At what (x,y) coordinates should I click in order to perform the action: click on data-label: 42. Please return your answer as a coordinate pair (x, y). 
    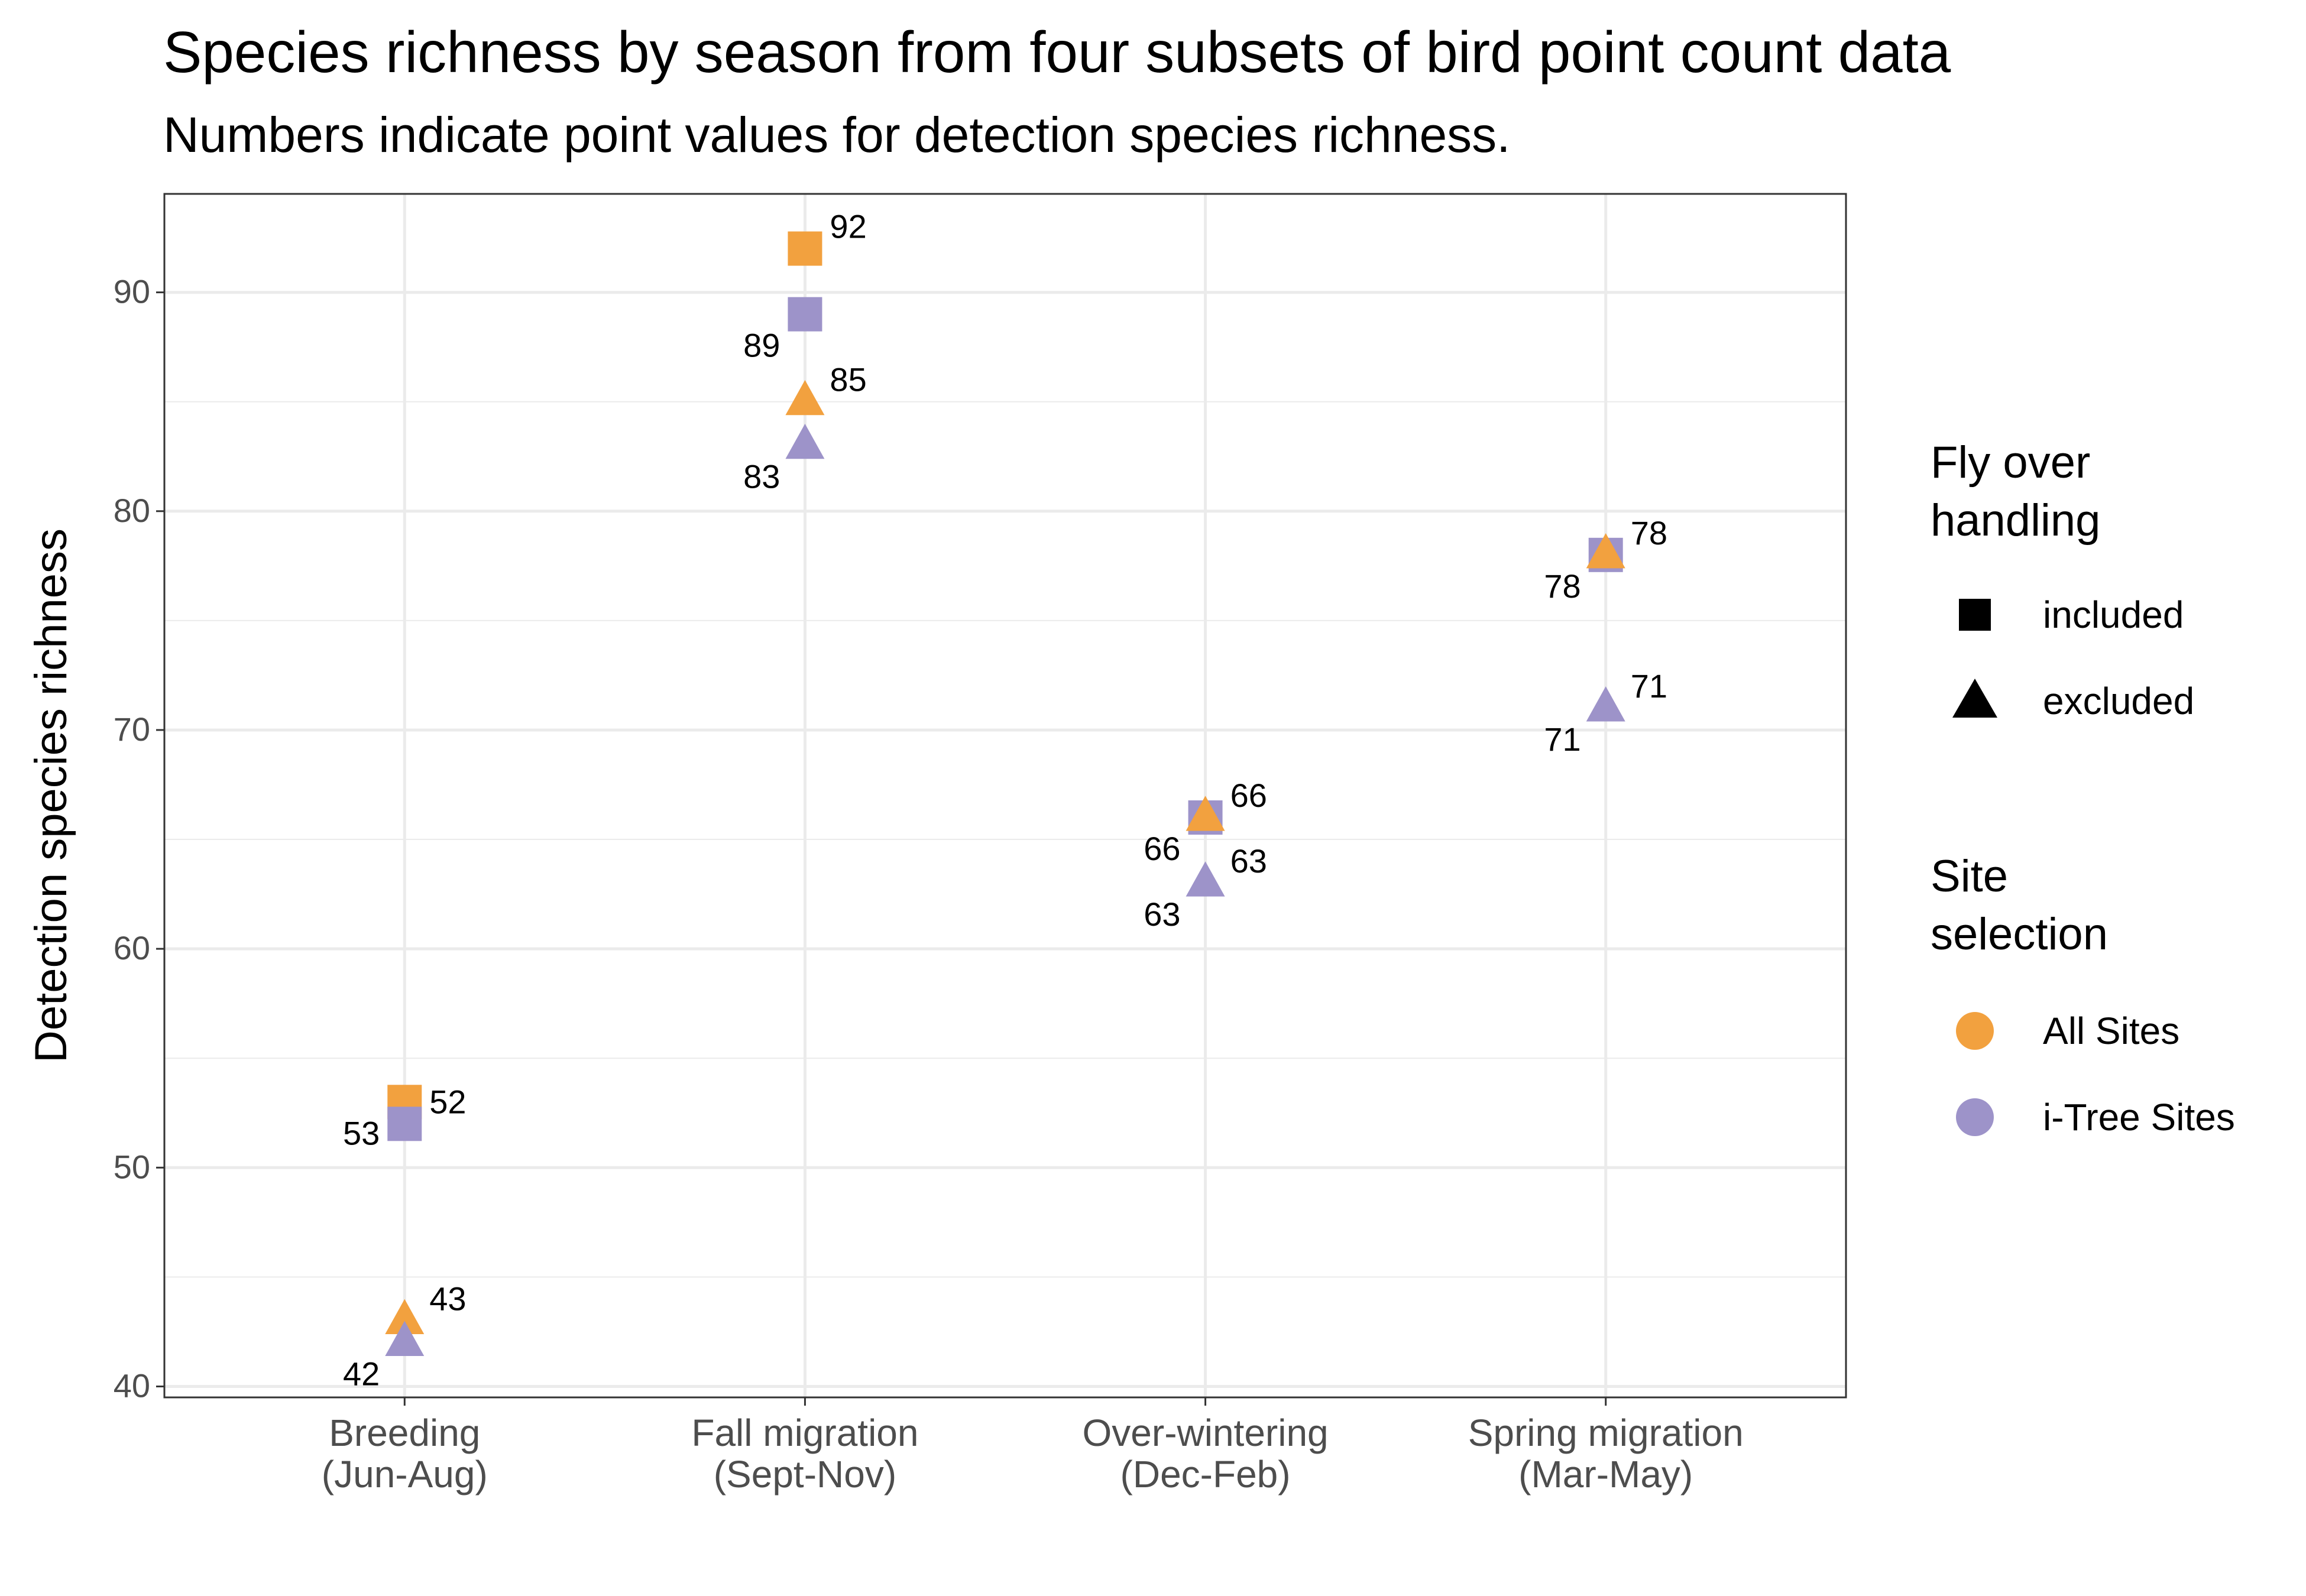
    Looking at the image, I should click on (361, 1373).